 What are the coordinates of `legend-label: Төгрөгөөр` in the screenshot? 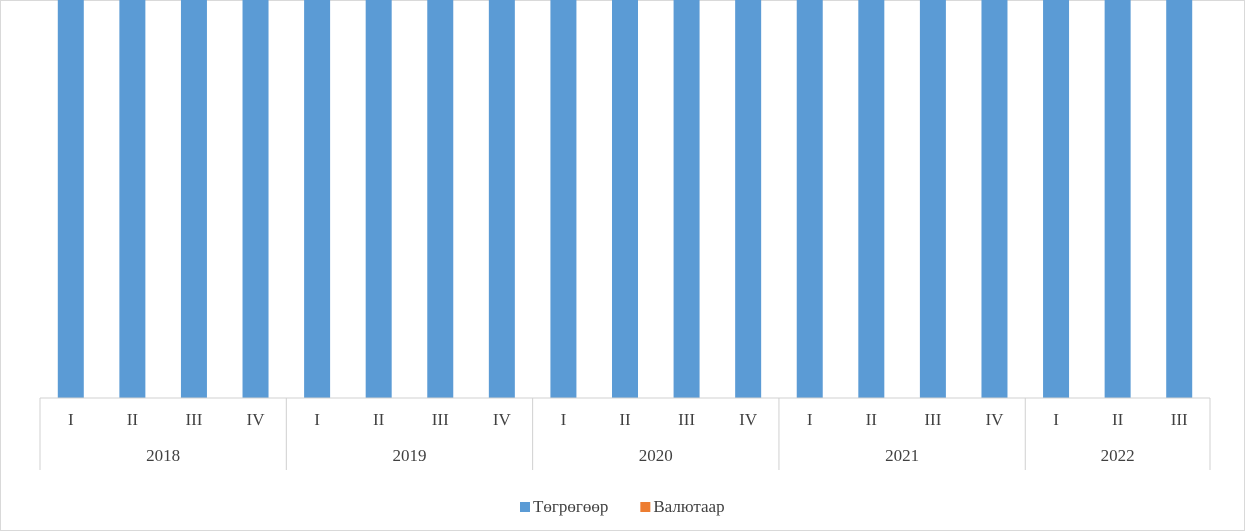 It's located at (570, 506).